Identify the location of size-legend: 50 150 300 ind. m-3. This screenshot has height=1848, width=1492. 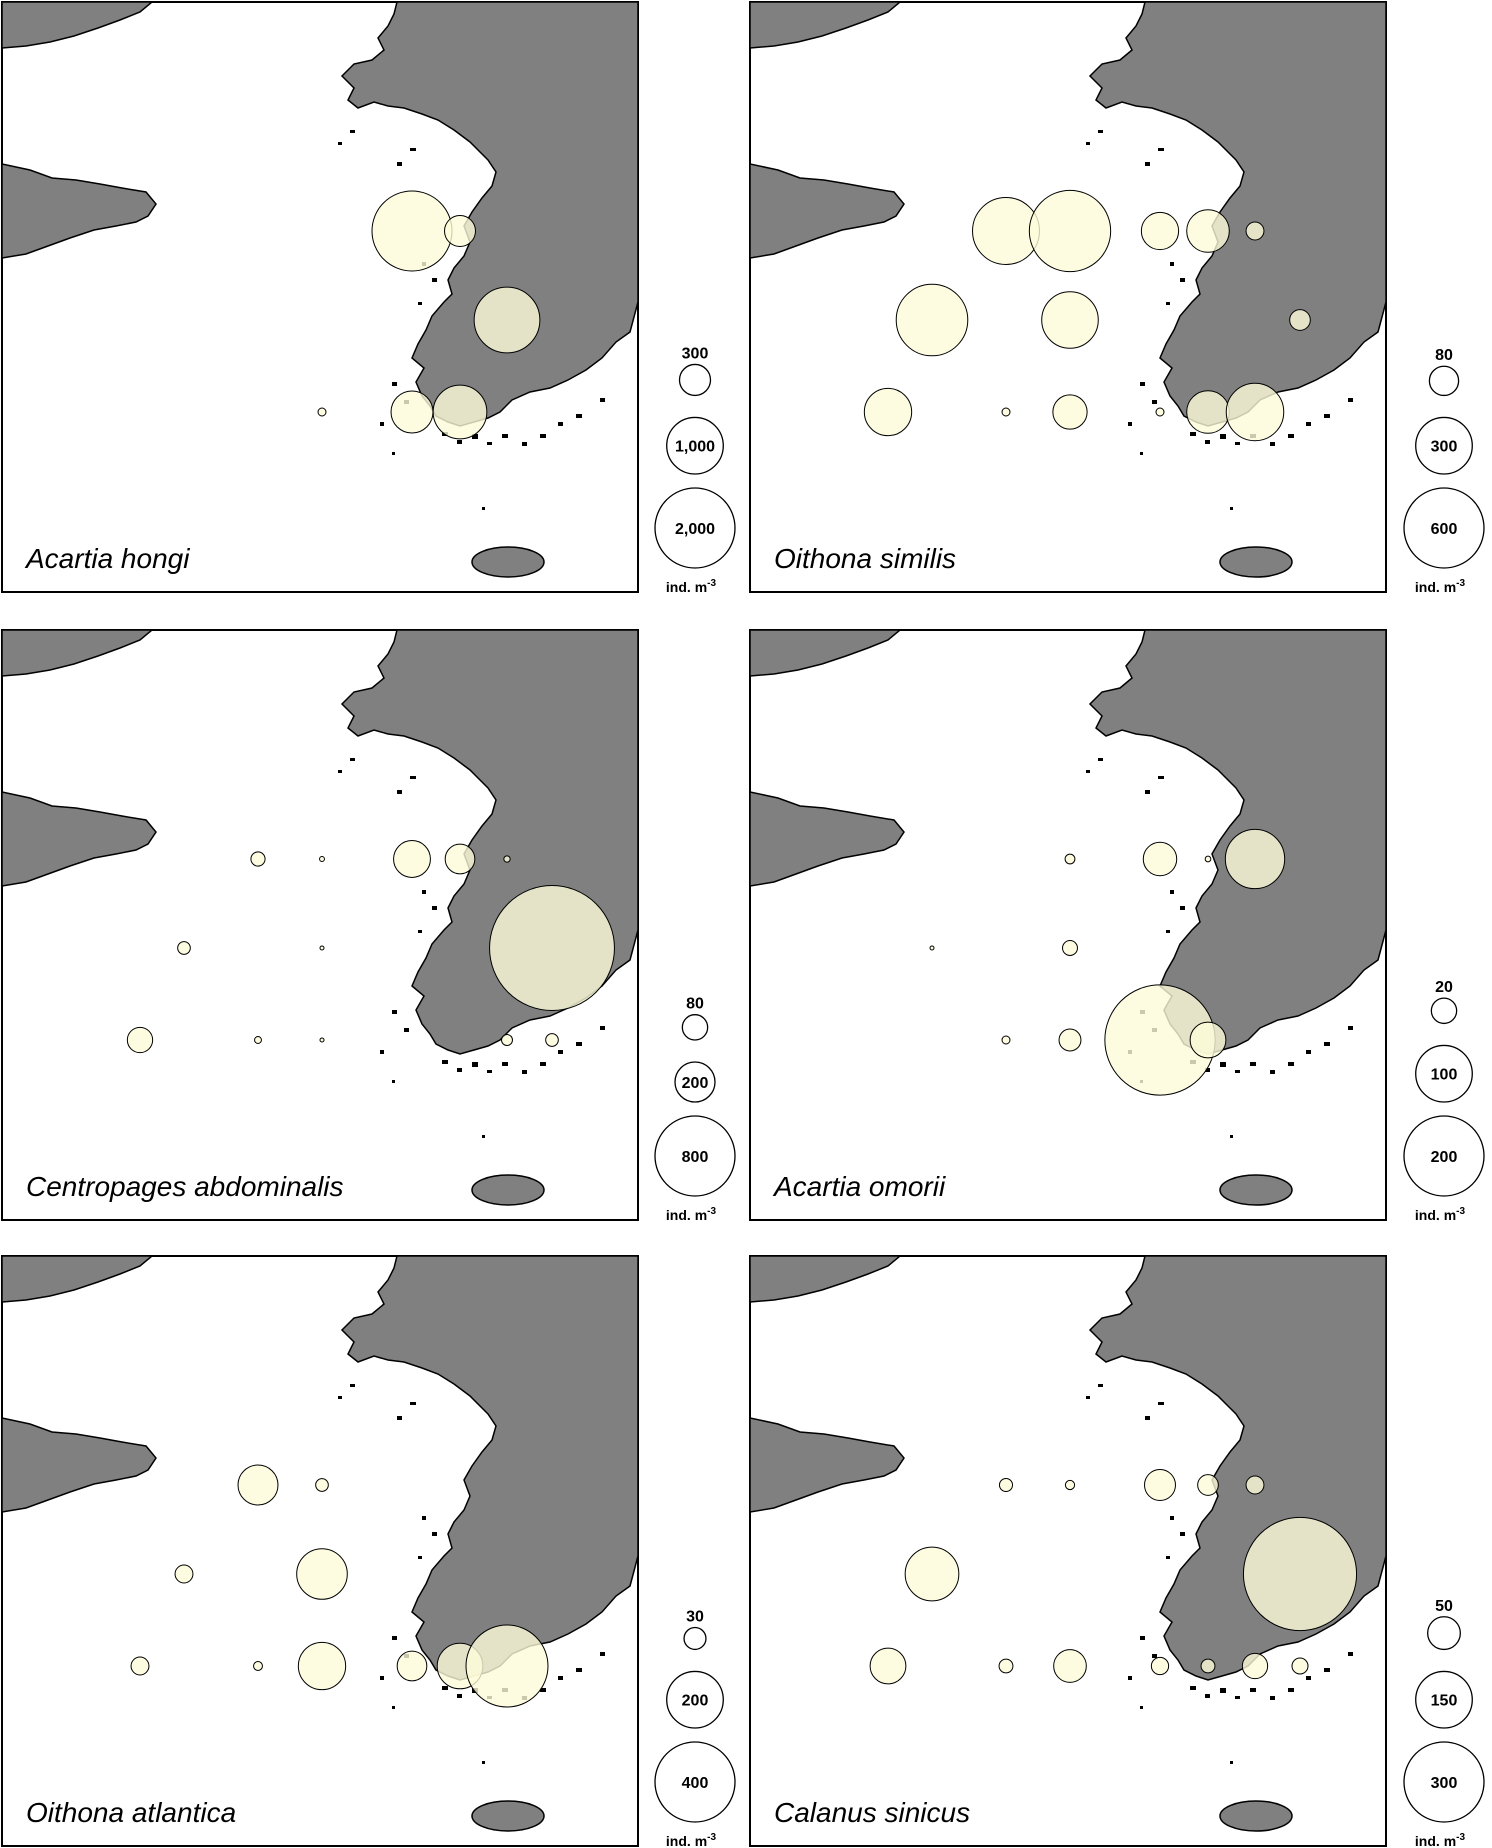
(1444, 1723).